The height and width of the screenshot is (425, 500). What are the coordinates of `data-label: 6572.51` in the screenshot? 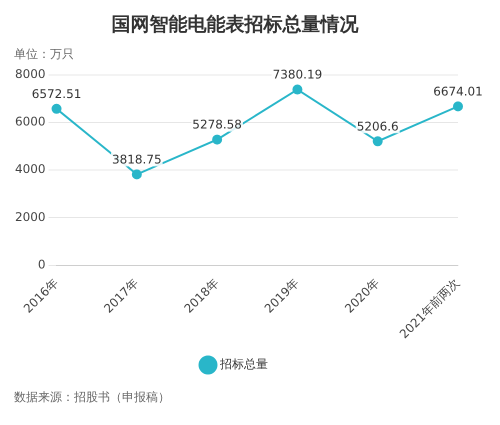 It's located at (57, 93).